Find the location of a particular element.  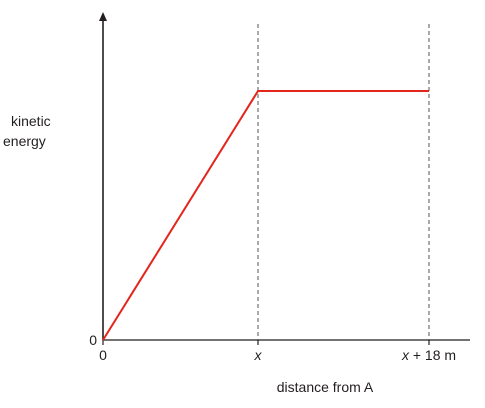

x-tick-label-x-plus-18m: x + 18 m is located at coordinates (428, 355).